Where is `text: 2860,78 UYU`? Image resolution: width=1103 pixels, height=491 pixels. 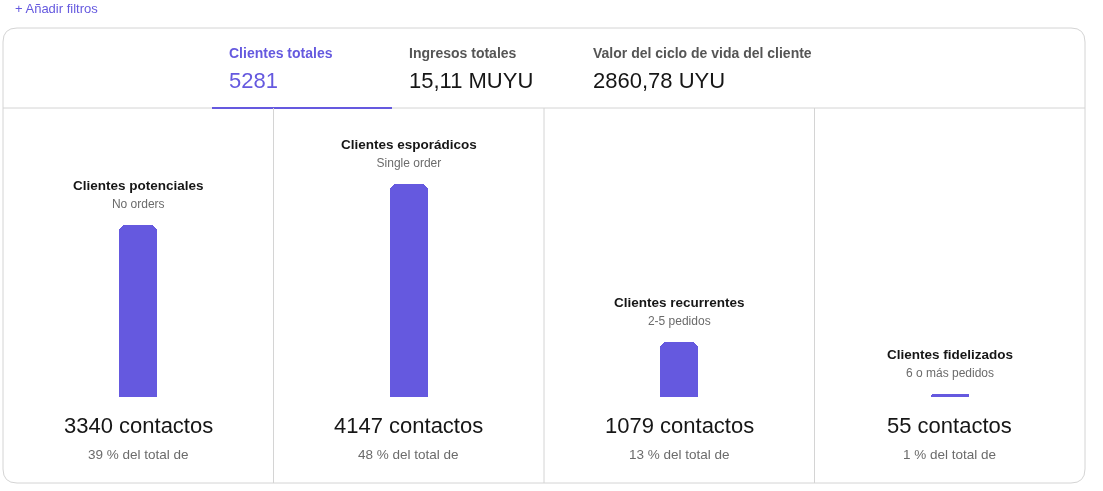 text: 2860,78 UYU is located at coordinates (659, 80).